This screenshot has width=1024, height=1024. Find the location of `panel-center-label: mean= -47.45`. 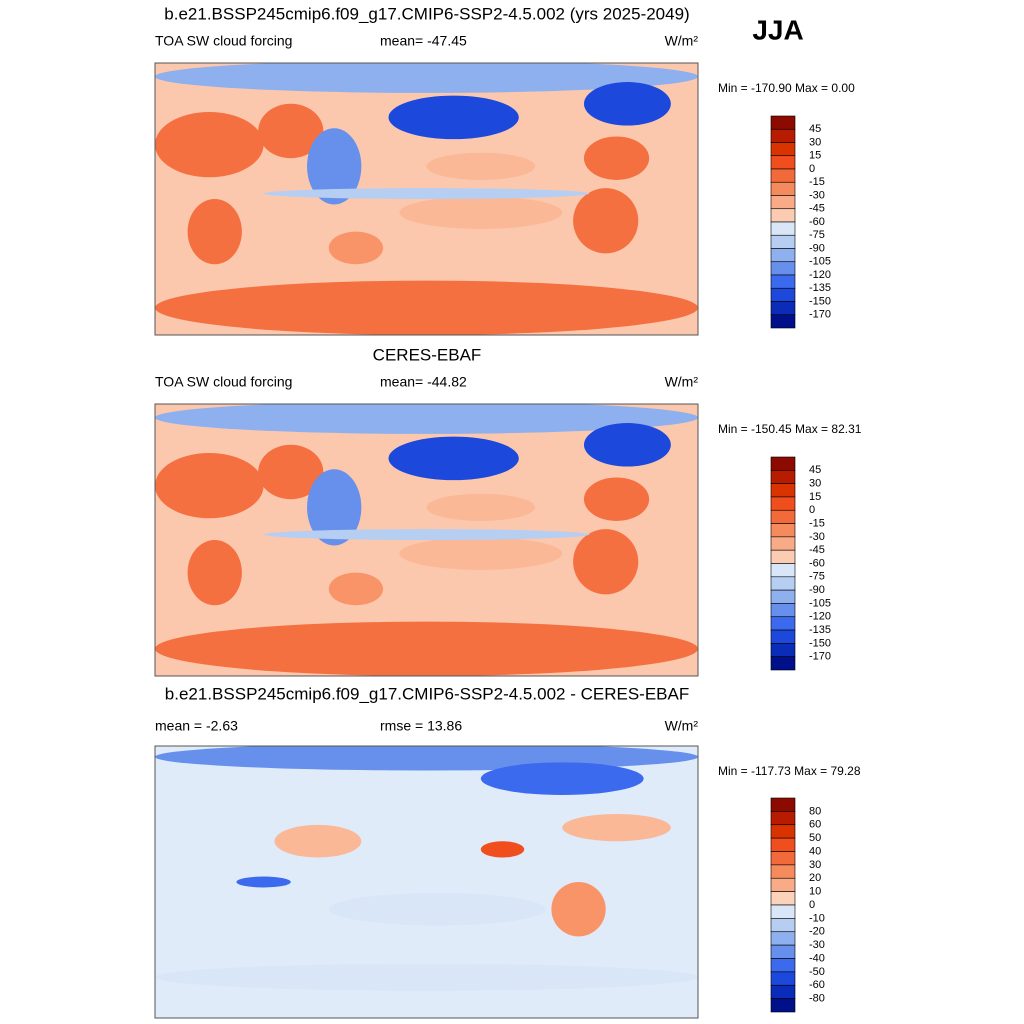

panel-center-label: mean= -47.45 is located at coordinates (423, 41).